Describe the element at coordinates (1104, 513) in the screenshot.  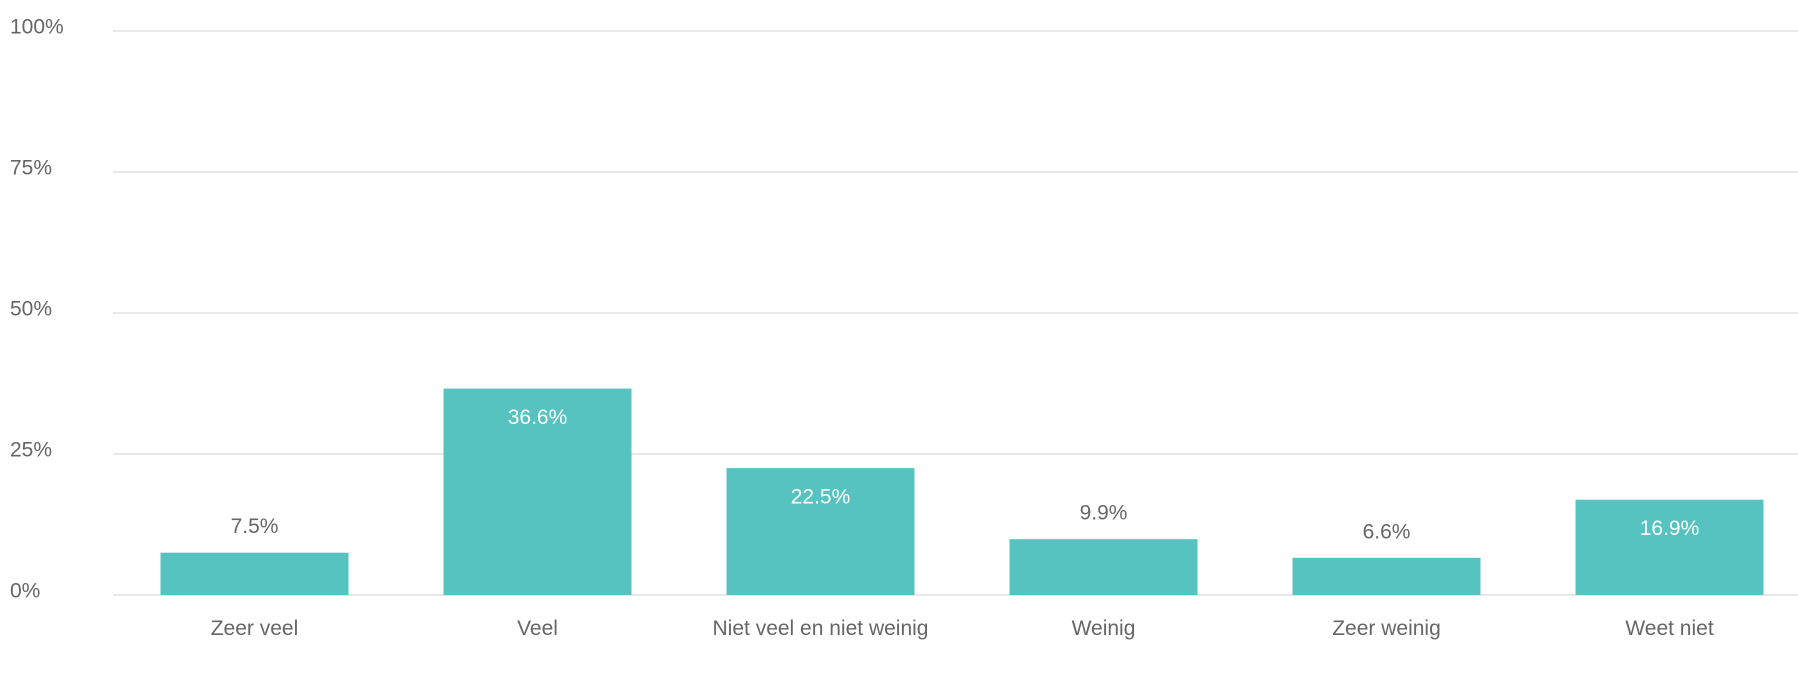
I see `value-label: 9.9%` at that location.